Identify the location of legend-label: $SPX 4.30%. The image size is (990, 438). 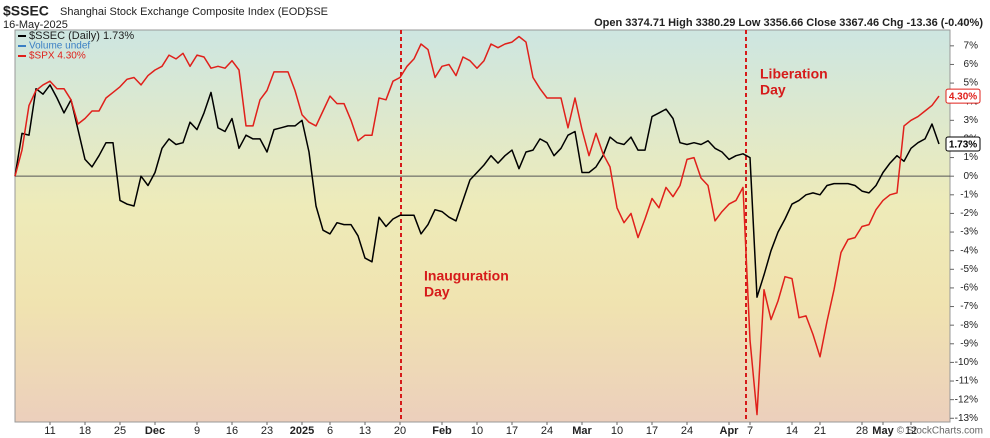
(57, 56).